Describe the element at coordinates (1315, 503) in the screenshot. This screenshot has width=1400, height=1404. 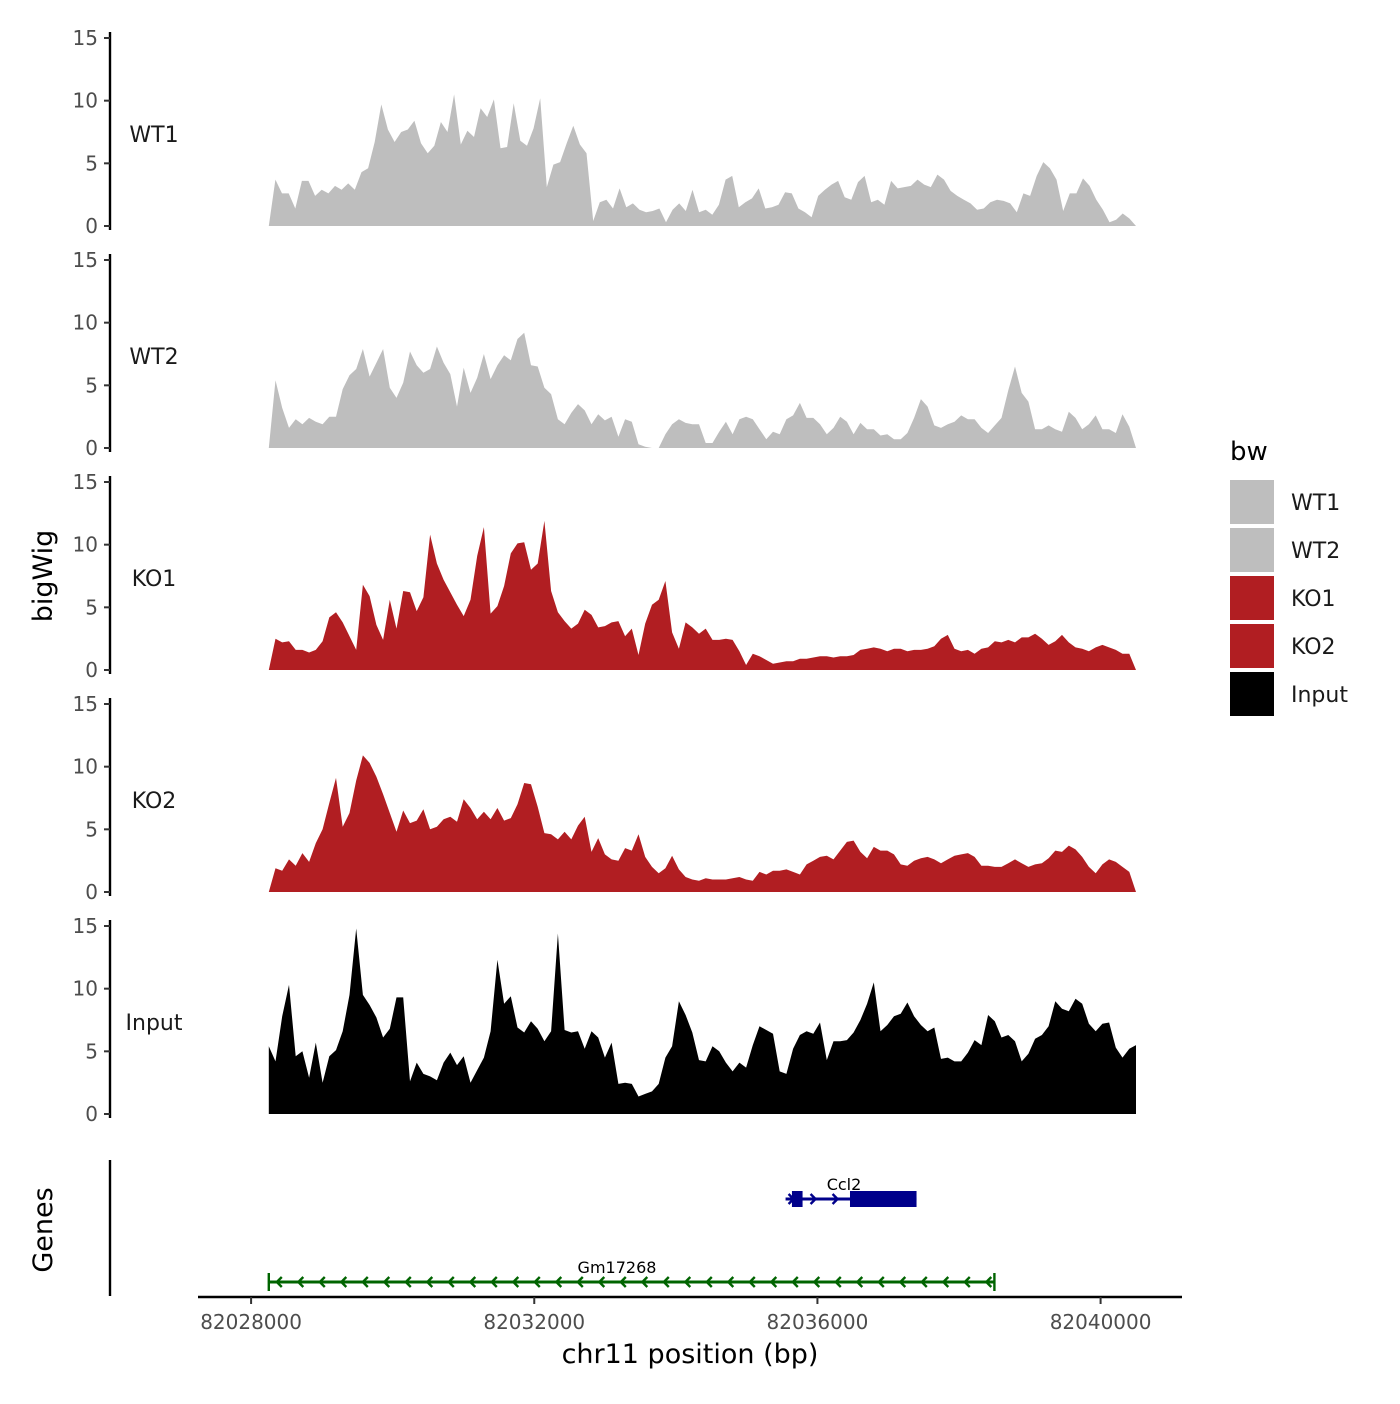
I see `legend-label: WT1` at that location.